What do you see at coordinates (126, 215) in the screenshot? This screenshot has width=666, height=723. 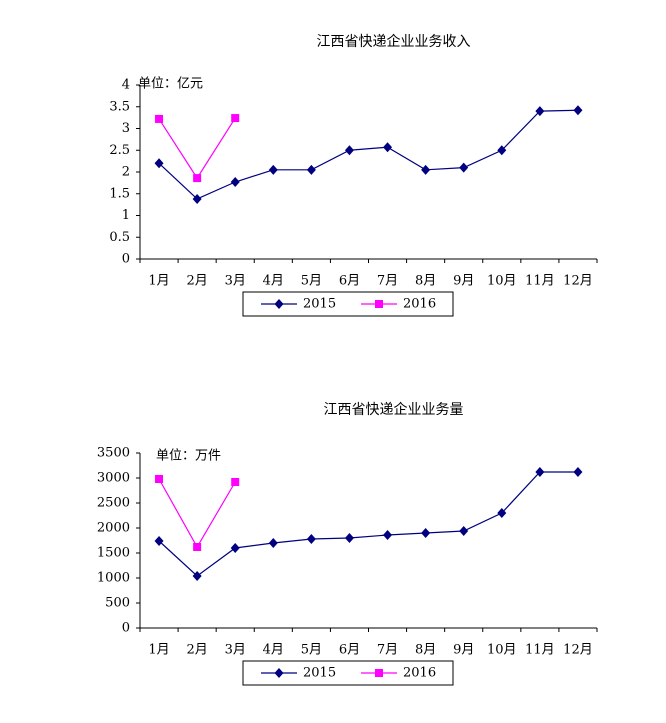 I see `y-tick-label: 1` at bounding box center [126, 215].